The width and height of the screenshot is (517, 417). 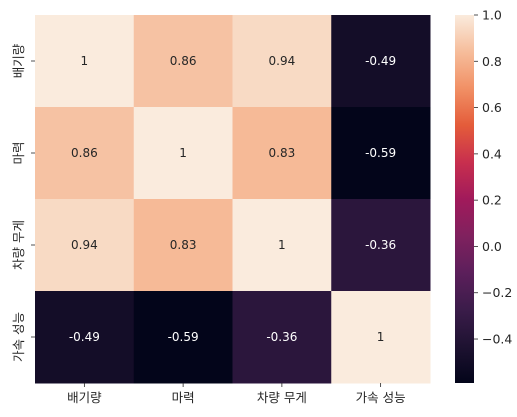 I want to click on colorbar-tick-label: 0.6, so click(x=492, y=107).